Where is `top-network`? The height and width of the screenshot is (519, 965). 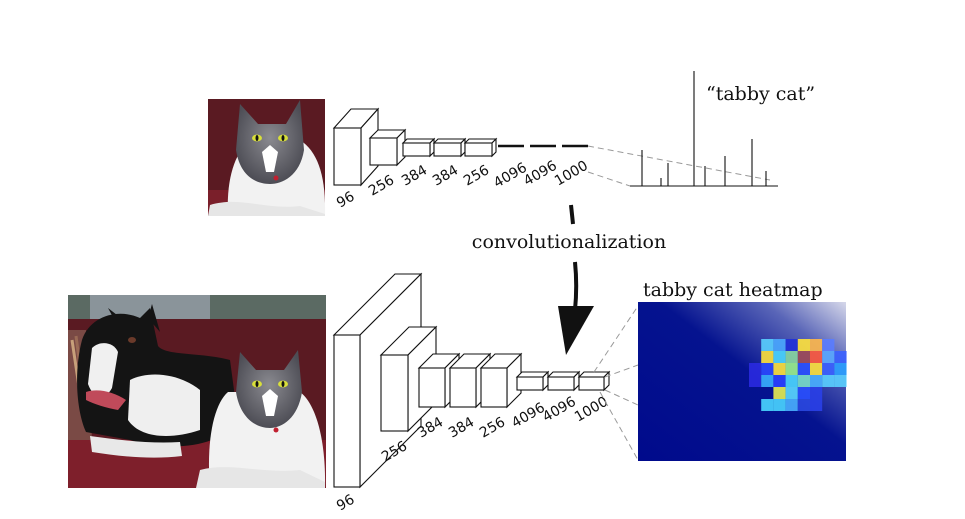 top-network is located at coordinates (415, 147).